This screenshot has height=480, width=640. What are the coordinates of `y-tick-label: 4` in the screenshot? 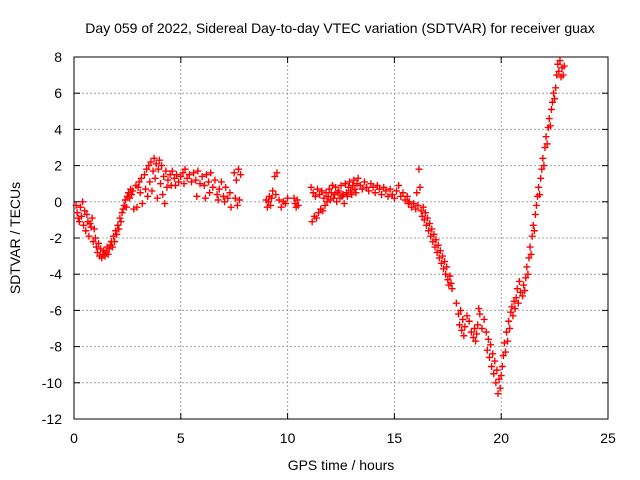 It's located at (58, 129).